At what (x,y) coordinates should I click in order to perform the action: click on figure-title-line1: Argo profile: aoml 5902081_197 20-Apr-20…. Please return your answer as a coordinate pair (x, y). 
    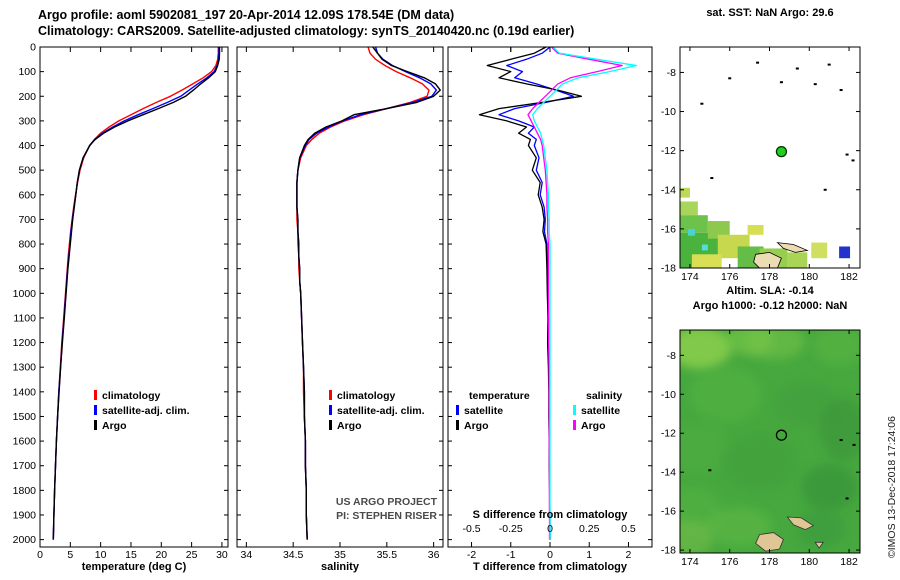
    Looking at the image, I should click on (246, 15).